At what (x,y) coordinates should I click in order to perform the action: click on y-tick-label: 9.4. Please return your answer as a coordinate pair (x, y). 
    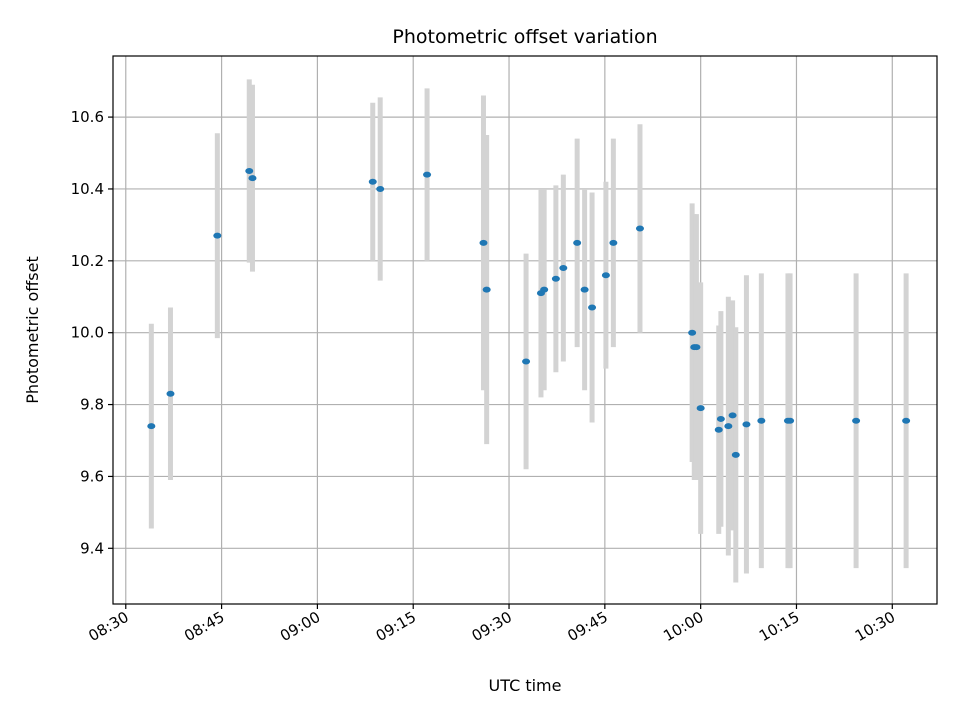
    Looking at the image, I should click on (92, 548).